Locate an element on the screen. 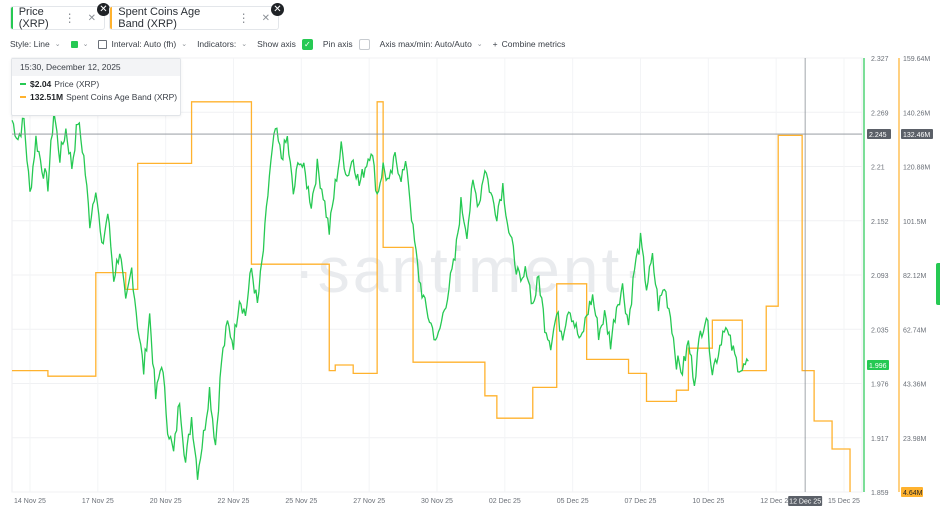 The height and width of the screenshot is (517, 940). color-picker: ⌄ is located at coordinates (79, 44).